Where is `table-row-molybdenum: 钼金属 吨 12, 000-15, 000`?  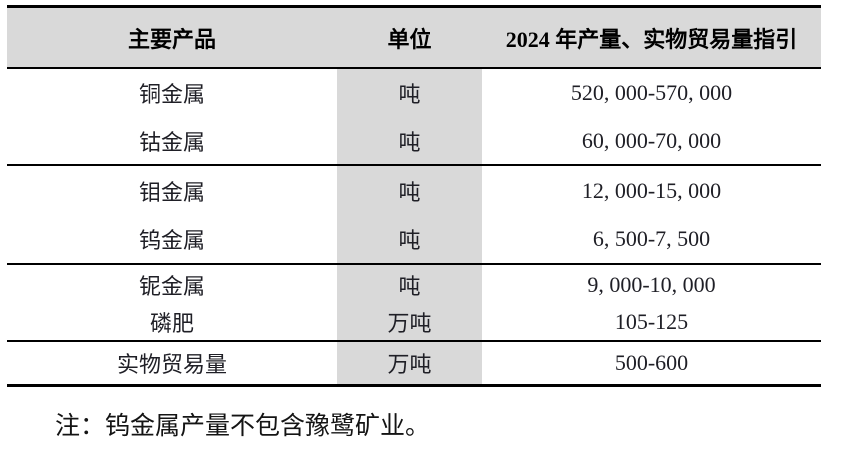
table-row-molybdenum: 钼金属 吨 12, 000-15, 000 is located at coordinates (414, 190).